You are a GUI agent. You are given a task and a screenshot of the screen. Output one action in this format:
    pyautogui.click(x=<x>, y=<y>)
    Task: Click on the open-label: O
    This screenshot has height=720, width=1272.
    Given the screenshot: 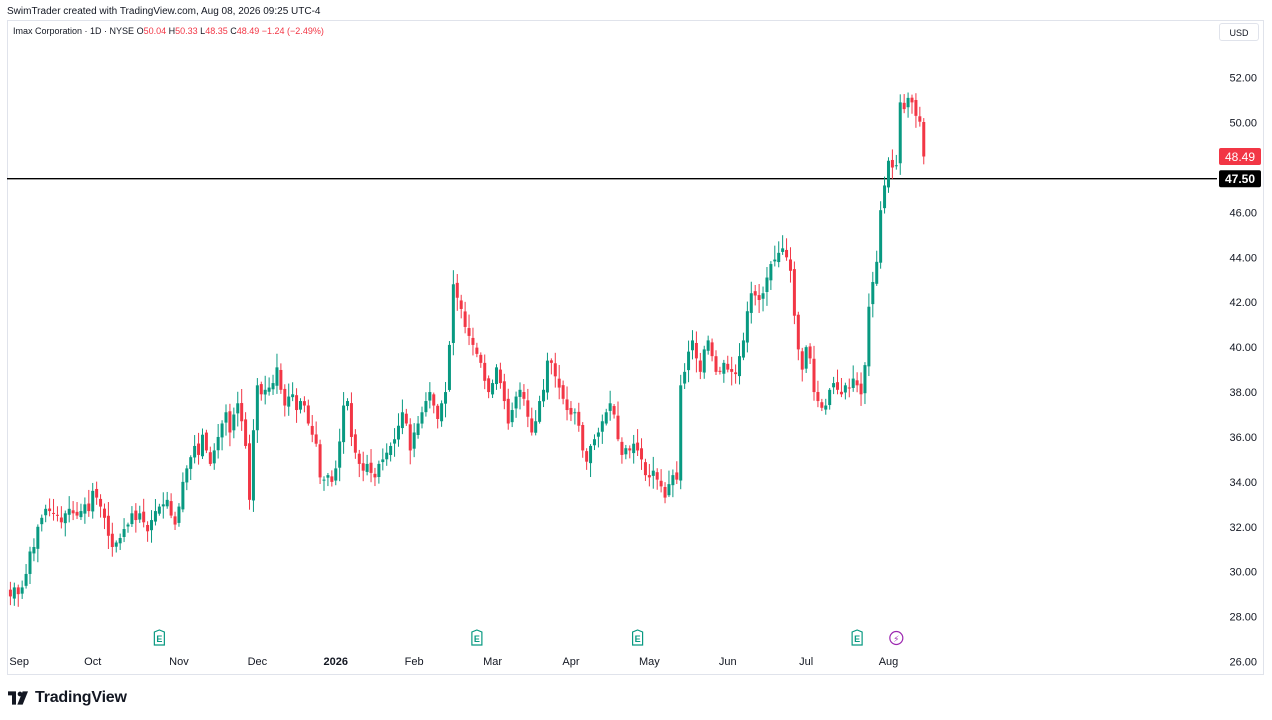 What is the action you would take?
    pyautogui.click(x=140, y=31)
    